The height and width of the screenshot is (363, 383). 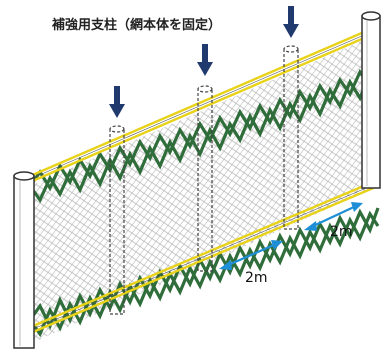 What do you see at coordinates (256, 278) in the screenshot?
I see `dimension-label-1: 2m` at bounding box center [256, 278].